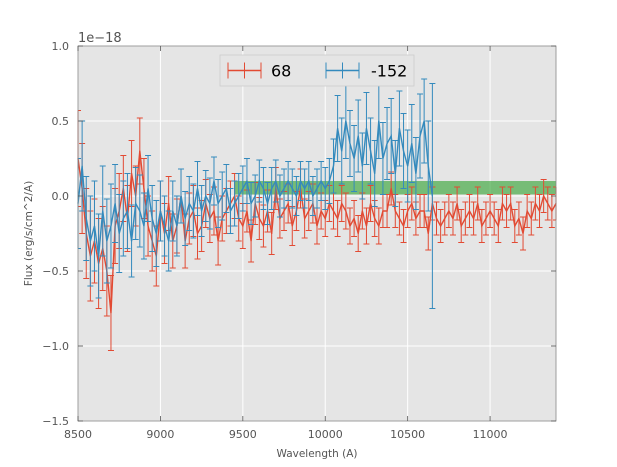 This screenshot has height=467, width=617. Describe the element at coordinates (407, 434) in the screenshot. I see `x-tick-label: 10500` at that location.